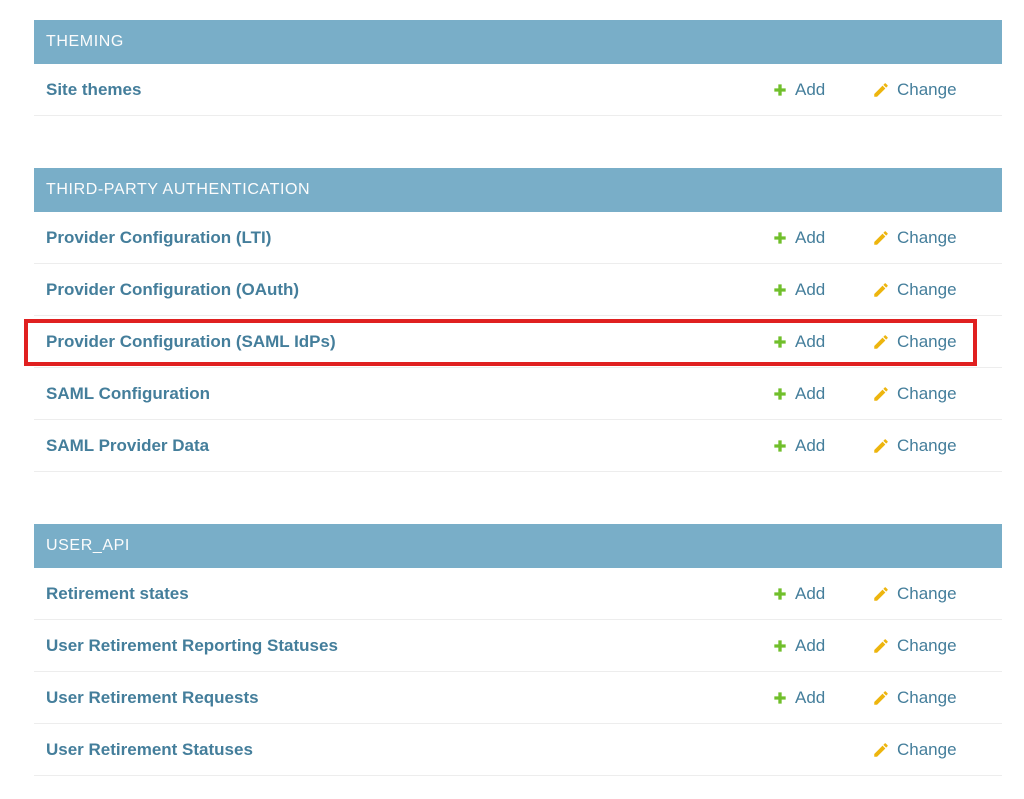 The height and width of the screenshot is (799, 1024). I want to click on section-rows: Site themes Add Change, so click(518, 90).